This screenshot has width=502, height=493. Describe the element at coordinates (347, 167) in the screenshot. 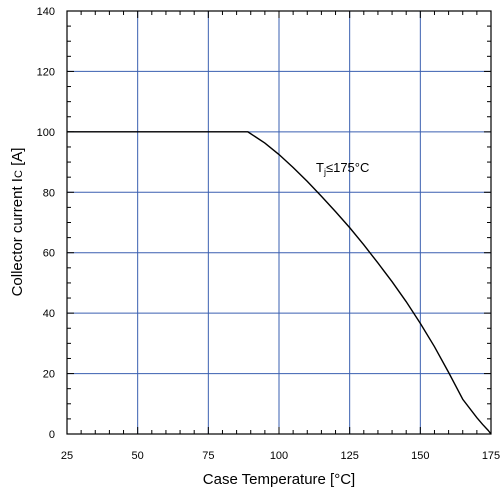

I see `annotation-rest: ≤175°C` at that location.